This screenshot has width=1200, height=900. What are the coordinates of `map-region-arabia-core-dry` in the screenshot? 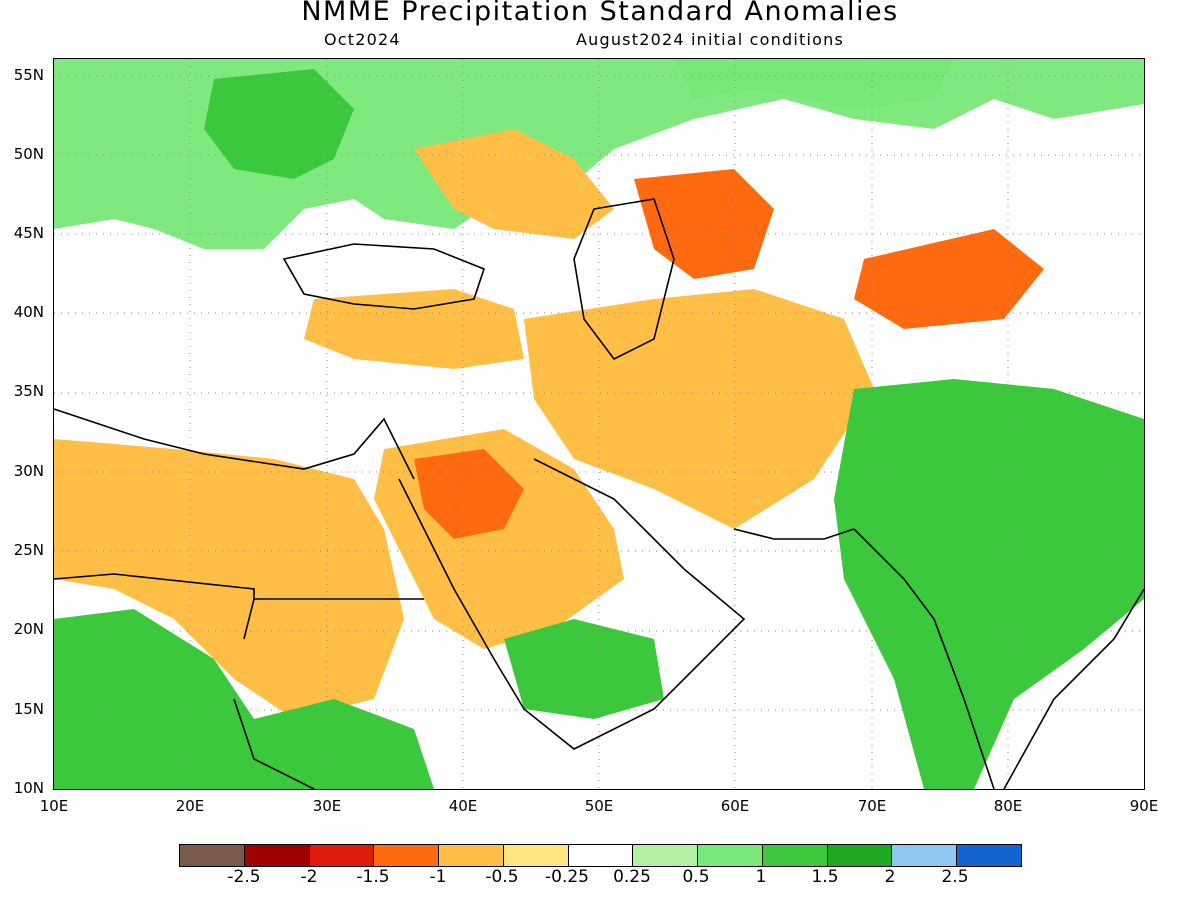 It's located at (469, 494).